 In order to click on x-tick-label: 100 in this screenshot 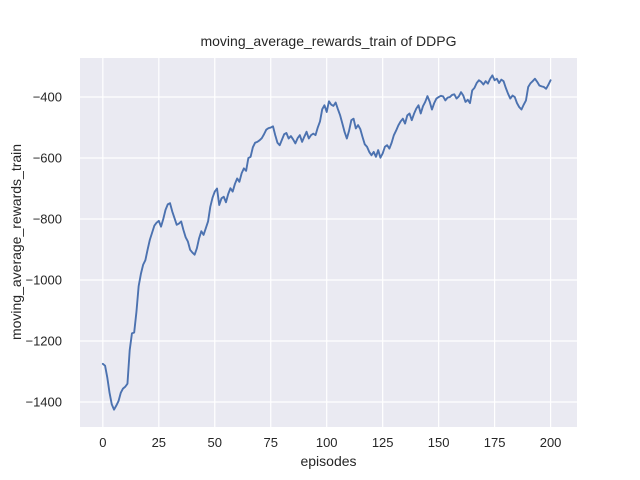, I will do `click(326, 442)`.